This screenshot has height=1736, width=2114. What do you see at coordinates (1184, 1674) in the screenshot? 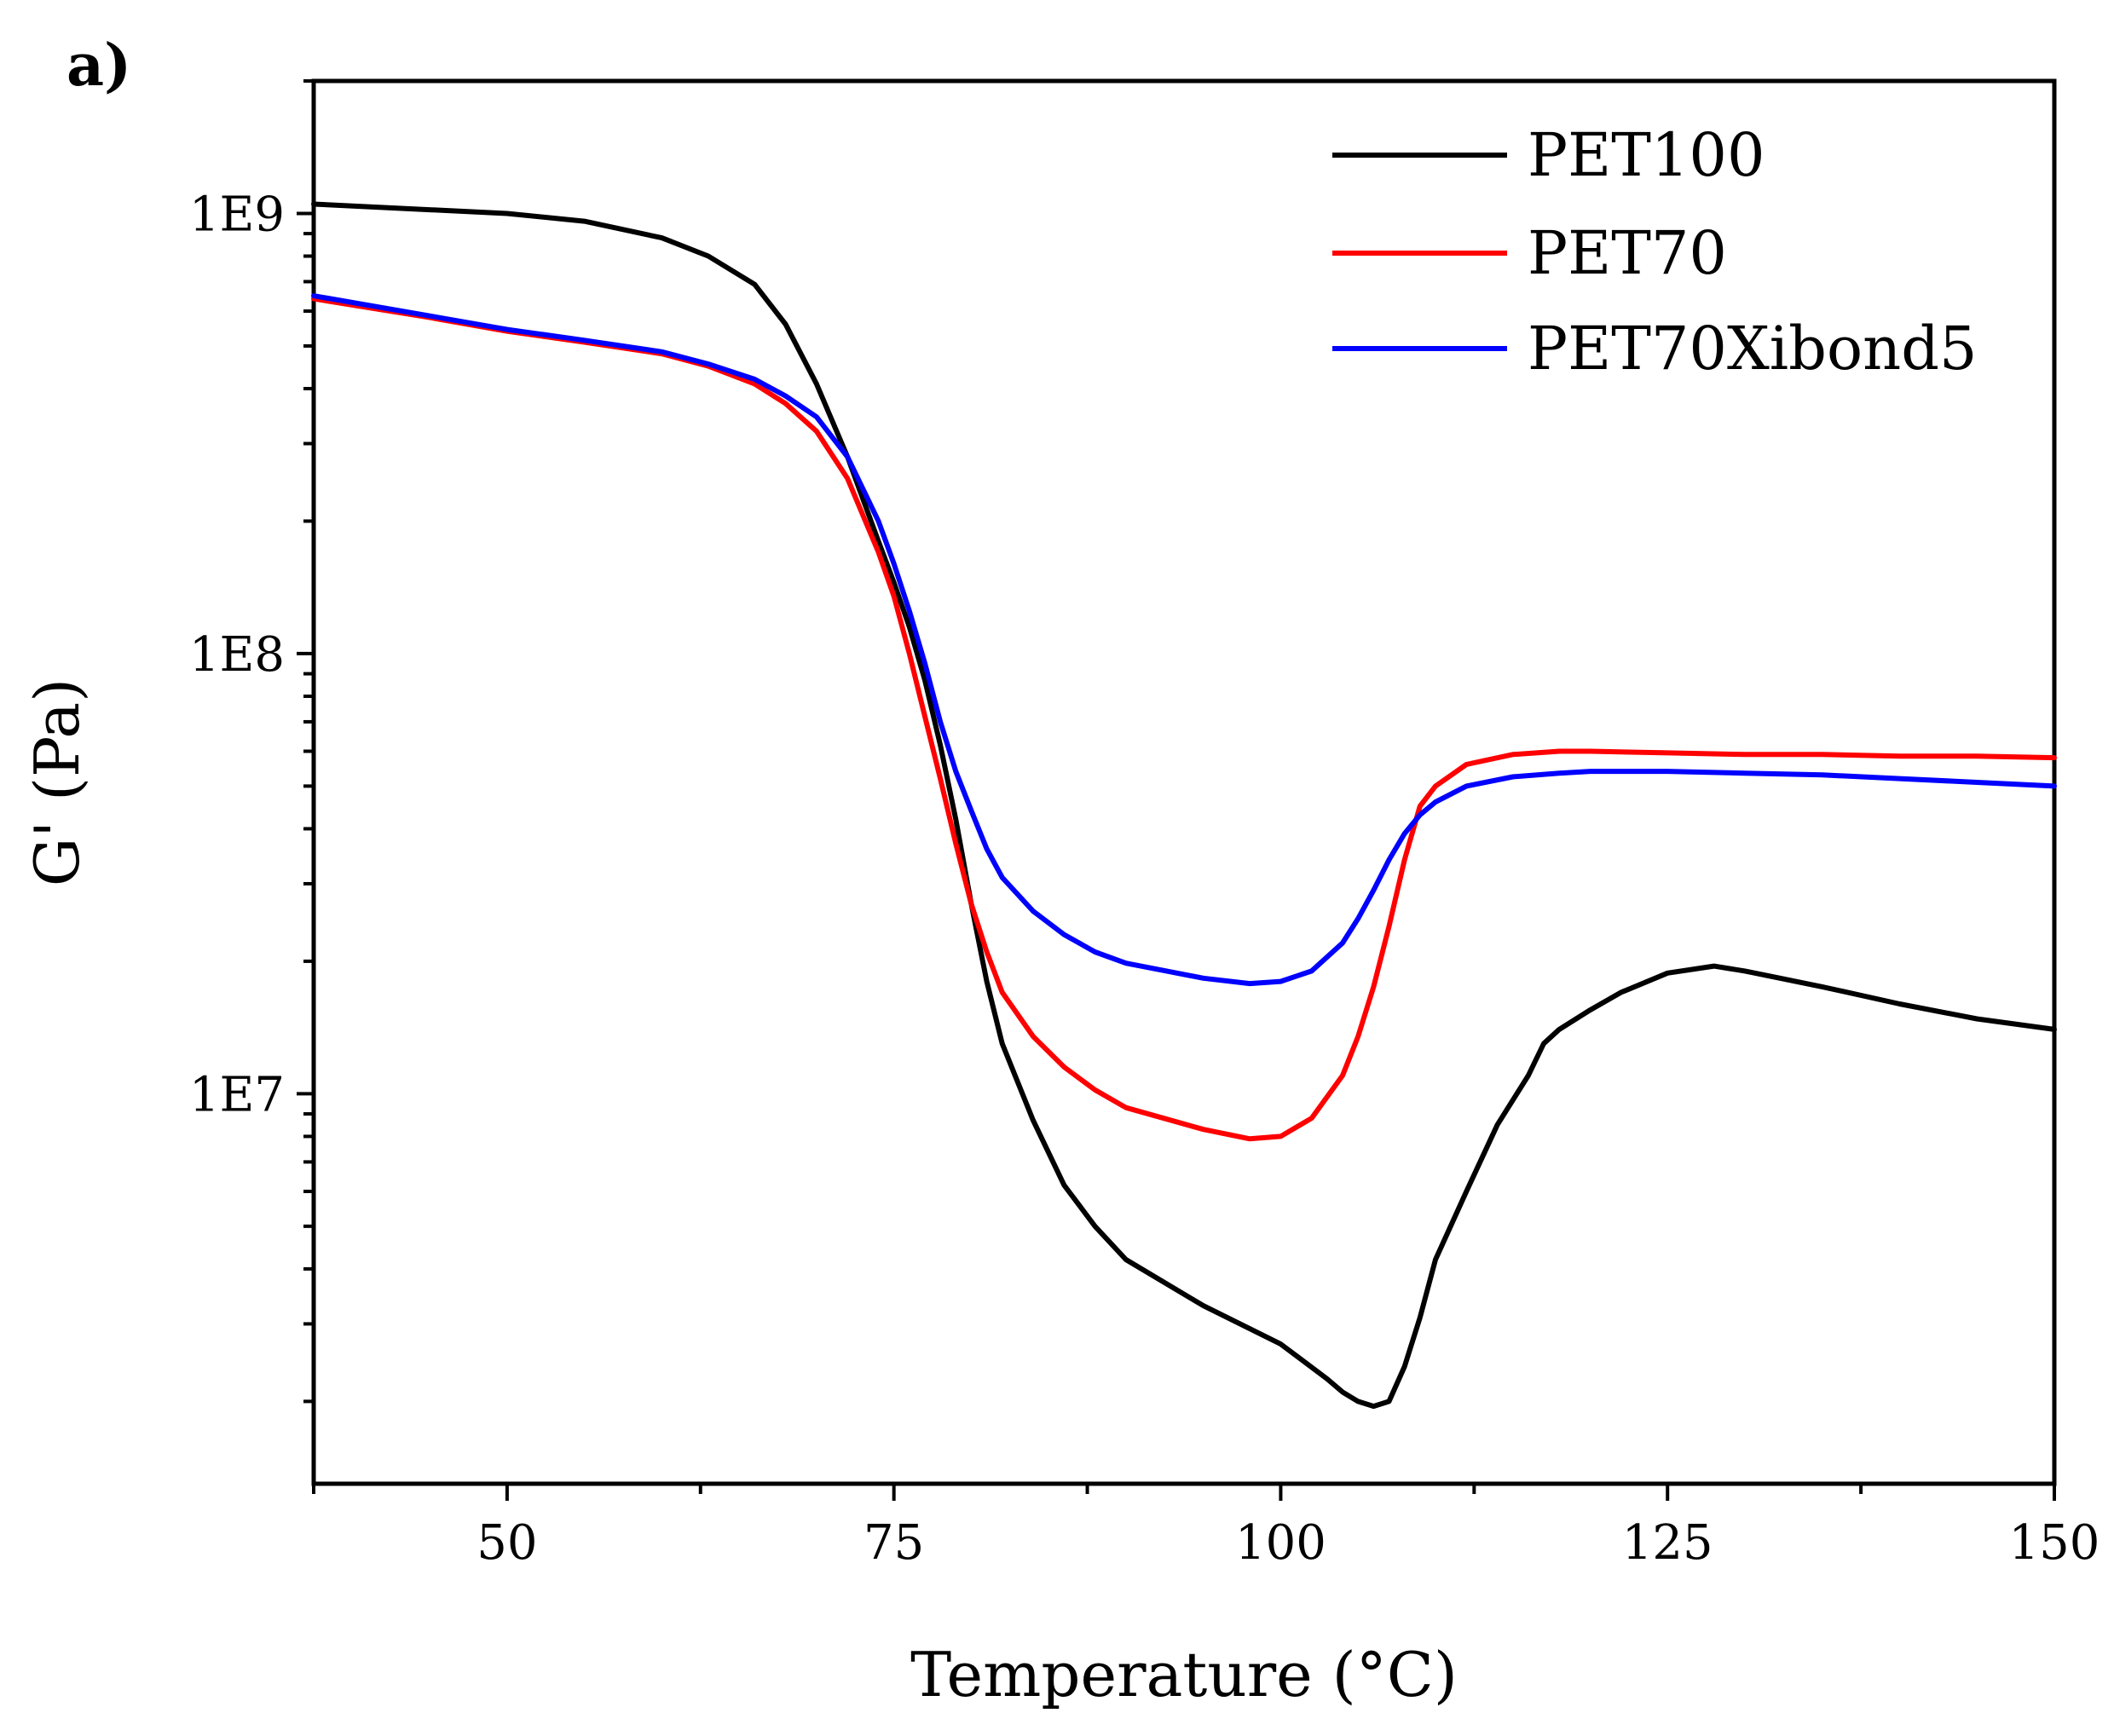
I see `x-axis-title: Temperature (°C)` at bounding box center [1184, 1674].